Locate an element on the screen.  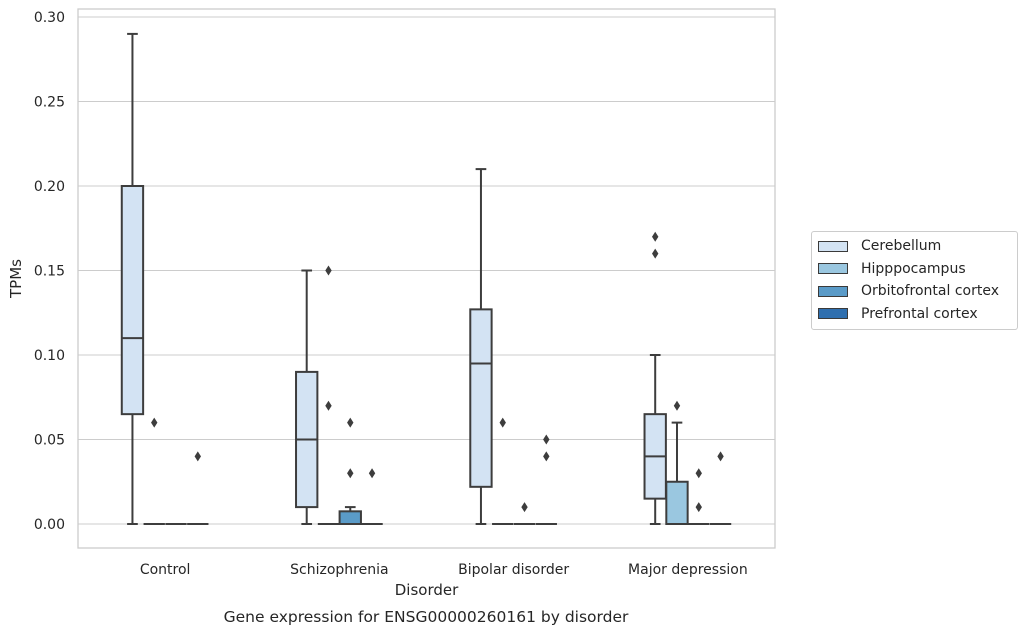
y-tick-label: 0.25 is located at coordinates (49, 103).